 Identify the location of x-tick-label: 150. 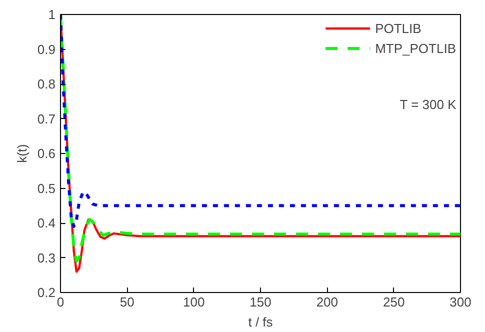
(261, 302).